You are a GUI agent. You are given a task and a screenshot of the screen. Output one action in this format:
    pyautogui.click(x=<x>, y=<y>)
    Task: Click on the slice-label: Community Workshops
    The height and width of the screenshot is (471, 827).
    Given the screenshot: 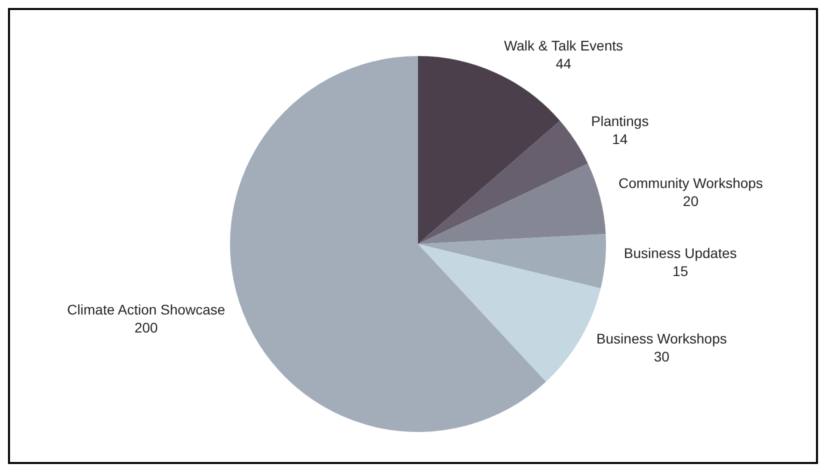 What is the action you would take?
    pyautogui.click(x=690, y=183)
    